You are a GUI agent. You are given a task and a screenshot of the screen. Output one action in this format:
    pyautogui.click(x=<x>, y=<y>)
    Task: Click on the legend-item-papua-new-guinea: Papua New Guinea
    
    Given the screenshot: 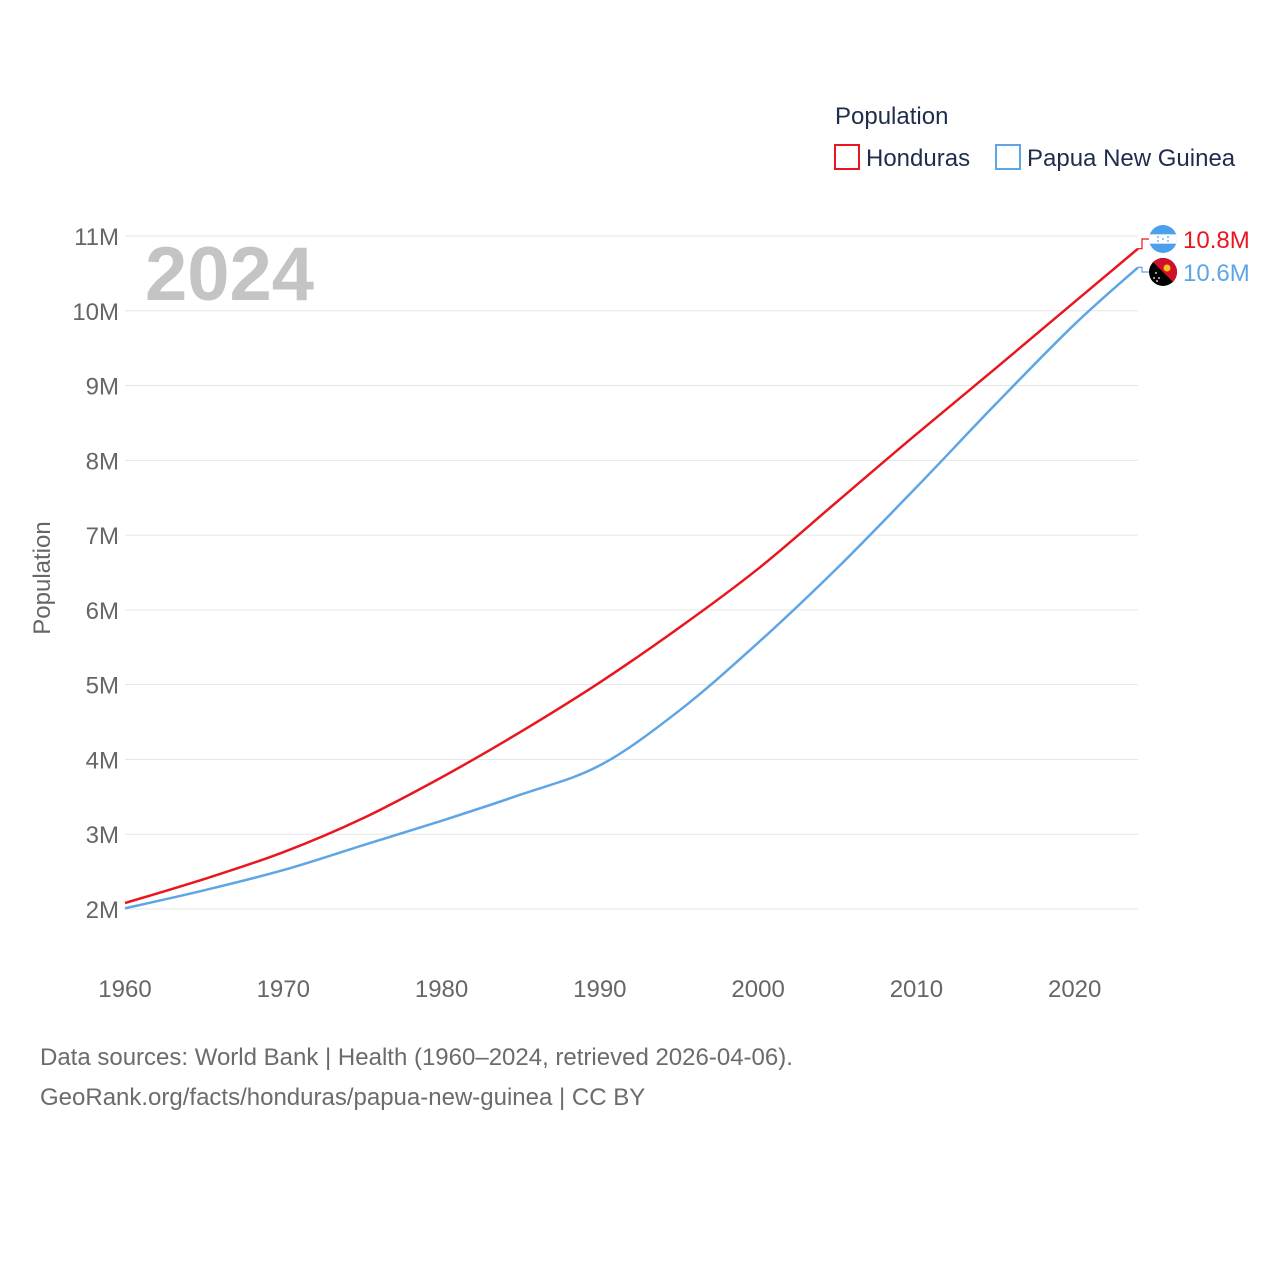 What is the action you would take?
    pyautogui.click(x=1115, y=158)
    